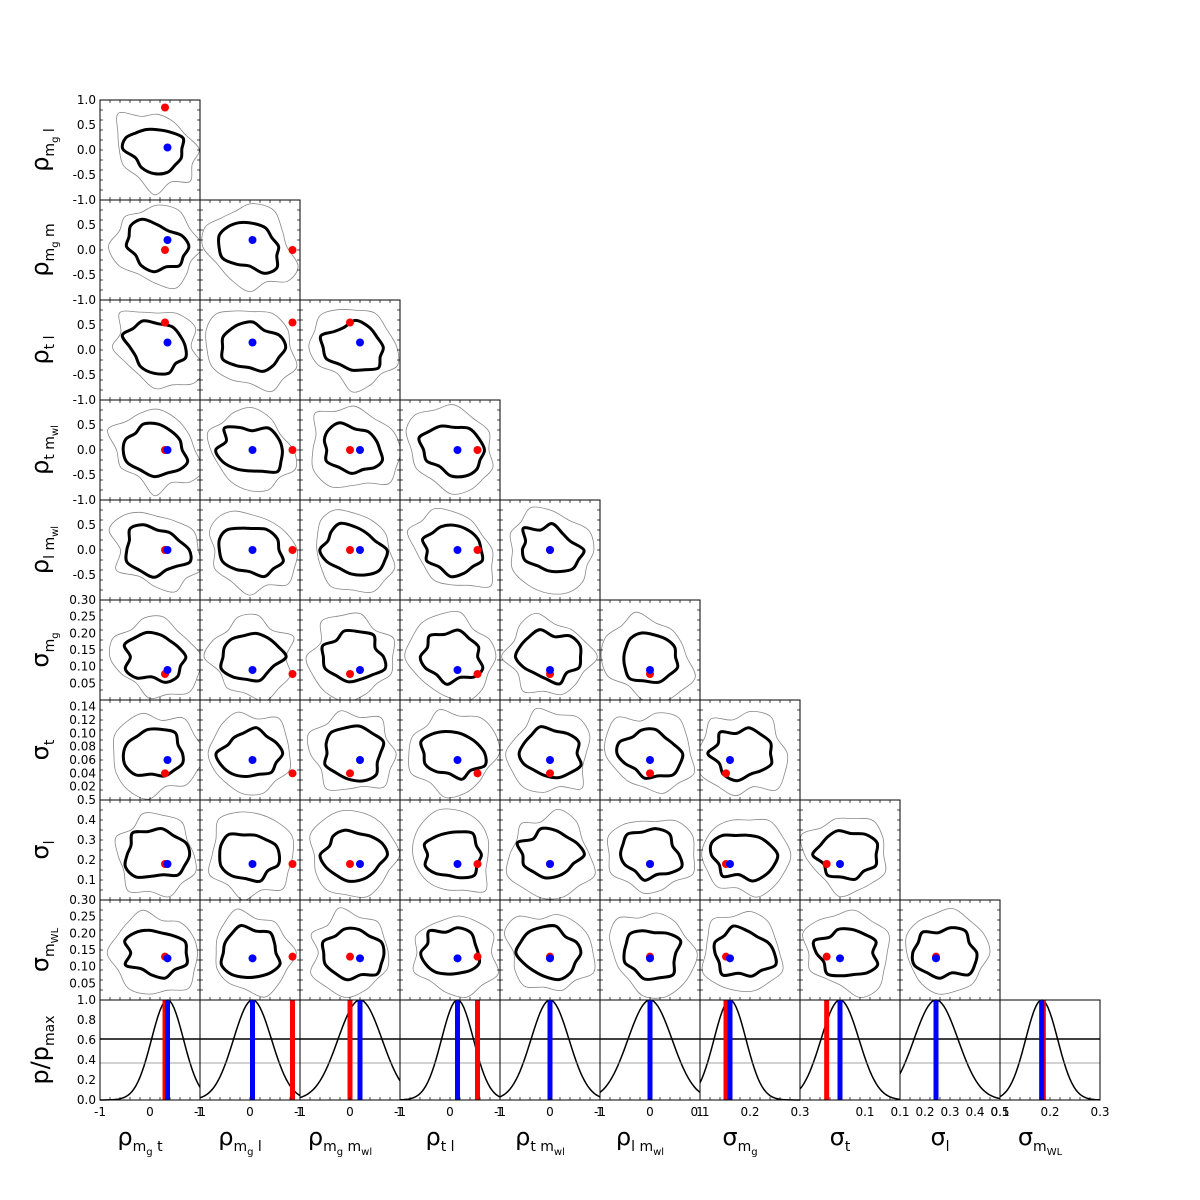 Image resolution: width=1200 pixels, height=1200 pixels. Describe the element at coordinates (439, 1139) in the screenshot. I see `x-axis-label: ρt l` at that location.